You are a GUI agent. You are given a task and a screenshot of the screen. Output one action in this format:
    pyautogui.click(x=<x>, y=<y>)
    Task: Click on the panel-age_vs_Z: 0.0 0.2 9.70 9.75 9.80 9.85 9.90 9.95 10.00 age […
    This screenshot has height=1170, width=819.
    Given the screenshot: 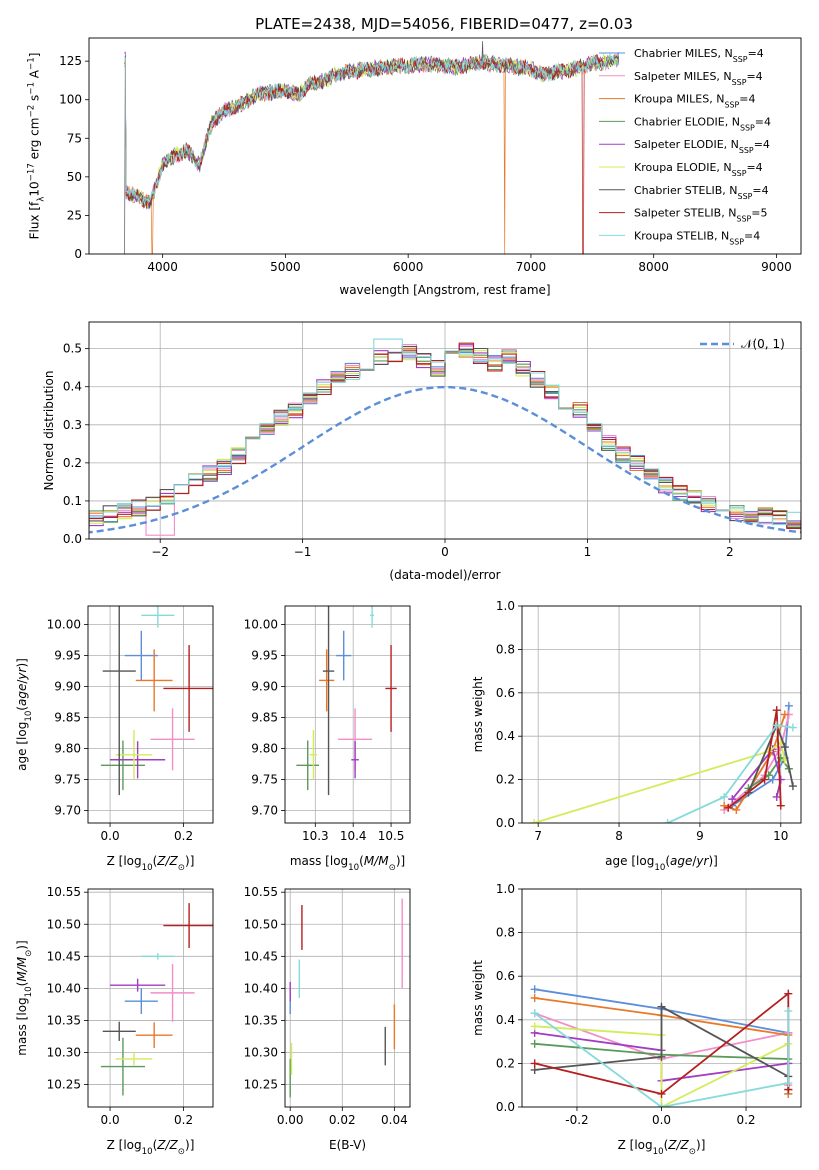 What is the action you would take?
    pyautogui.click(x=114, y=739)
    